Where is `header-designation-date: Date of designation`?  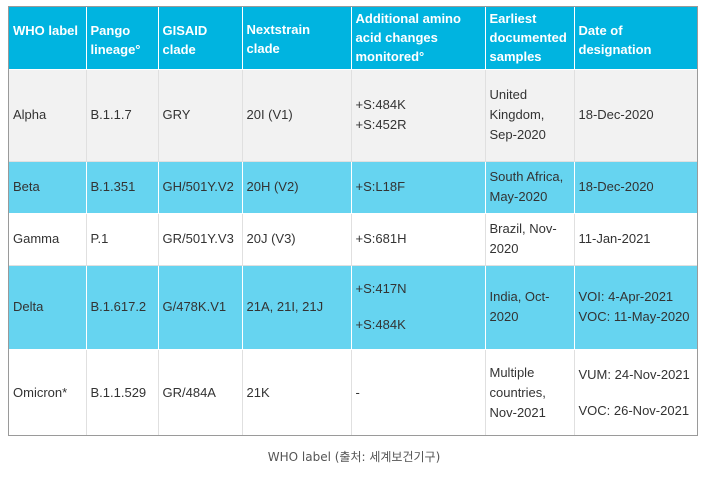 header-designation-date: Date of designation is located at coordinates (635, 38).